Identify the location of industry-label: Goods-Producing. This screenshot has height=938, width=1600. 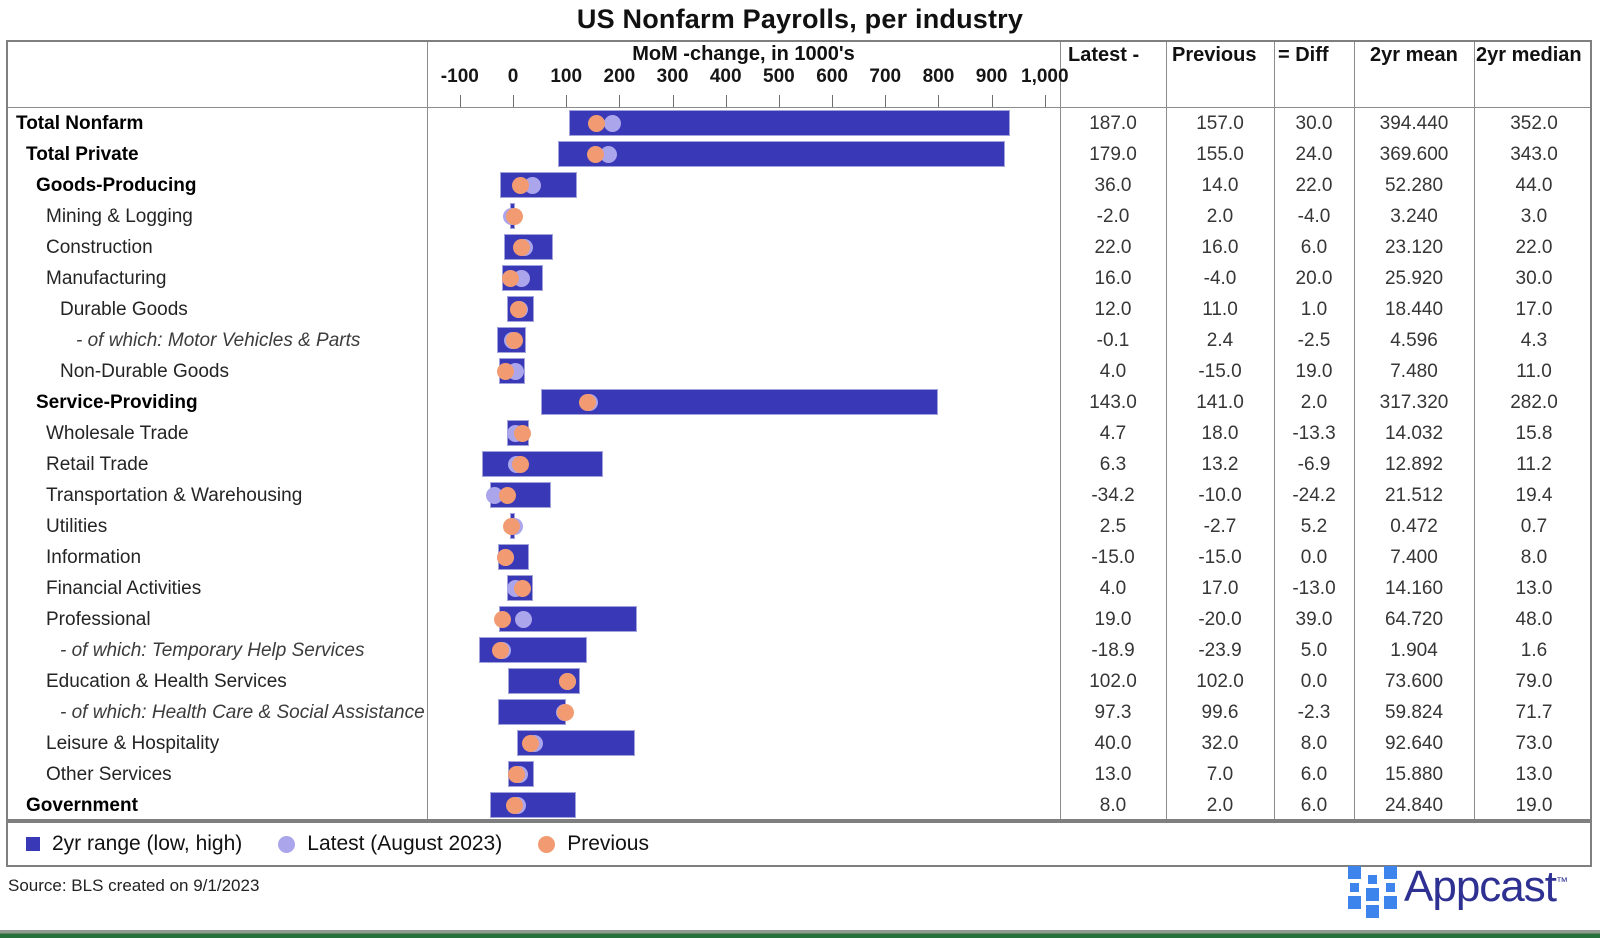
(116, 185).